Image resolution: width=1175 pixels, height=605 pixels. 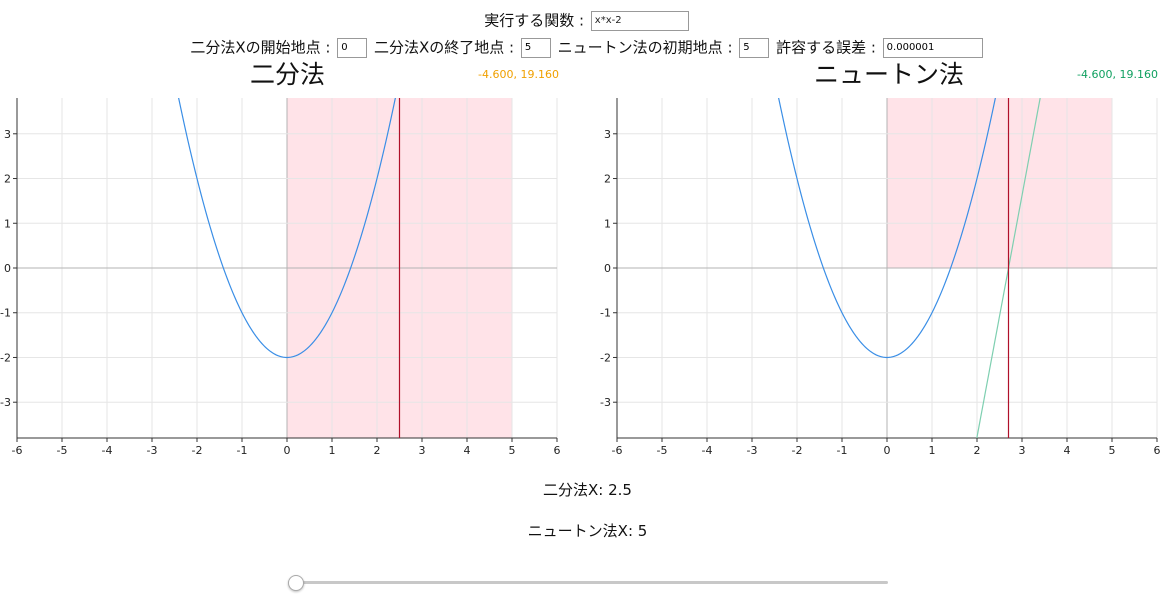 What do you see at coordinates (260, 47) in the screenshot?
I see `bisect-start-label: 二分法Xの開始地点 :` at bounding box center [260, 47].